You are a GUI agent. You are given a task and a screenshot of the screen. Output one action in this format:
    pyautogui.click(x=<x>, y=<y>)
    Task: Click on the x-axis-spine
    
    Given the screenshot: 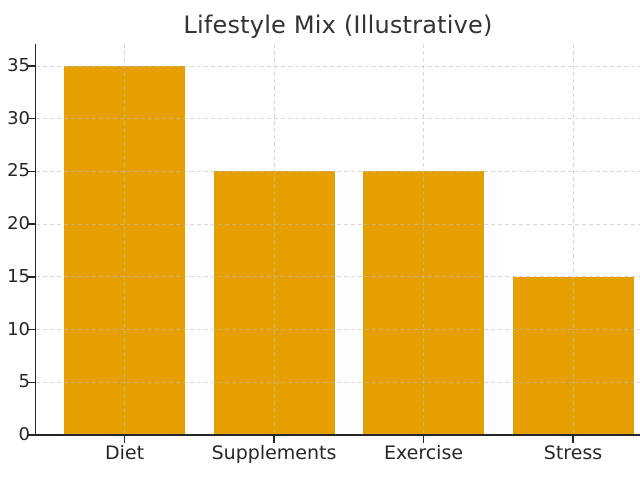 What is the action you would take?
    pyautogui.click(x=337, y=435)
    